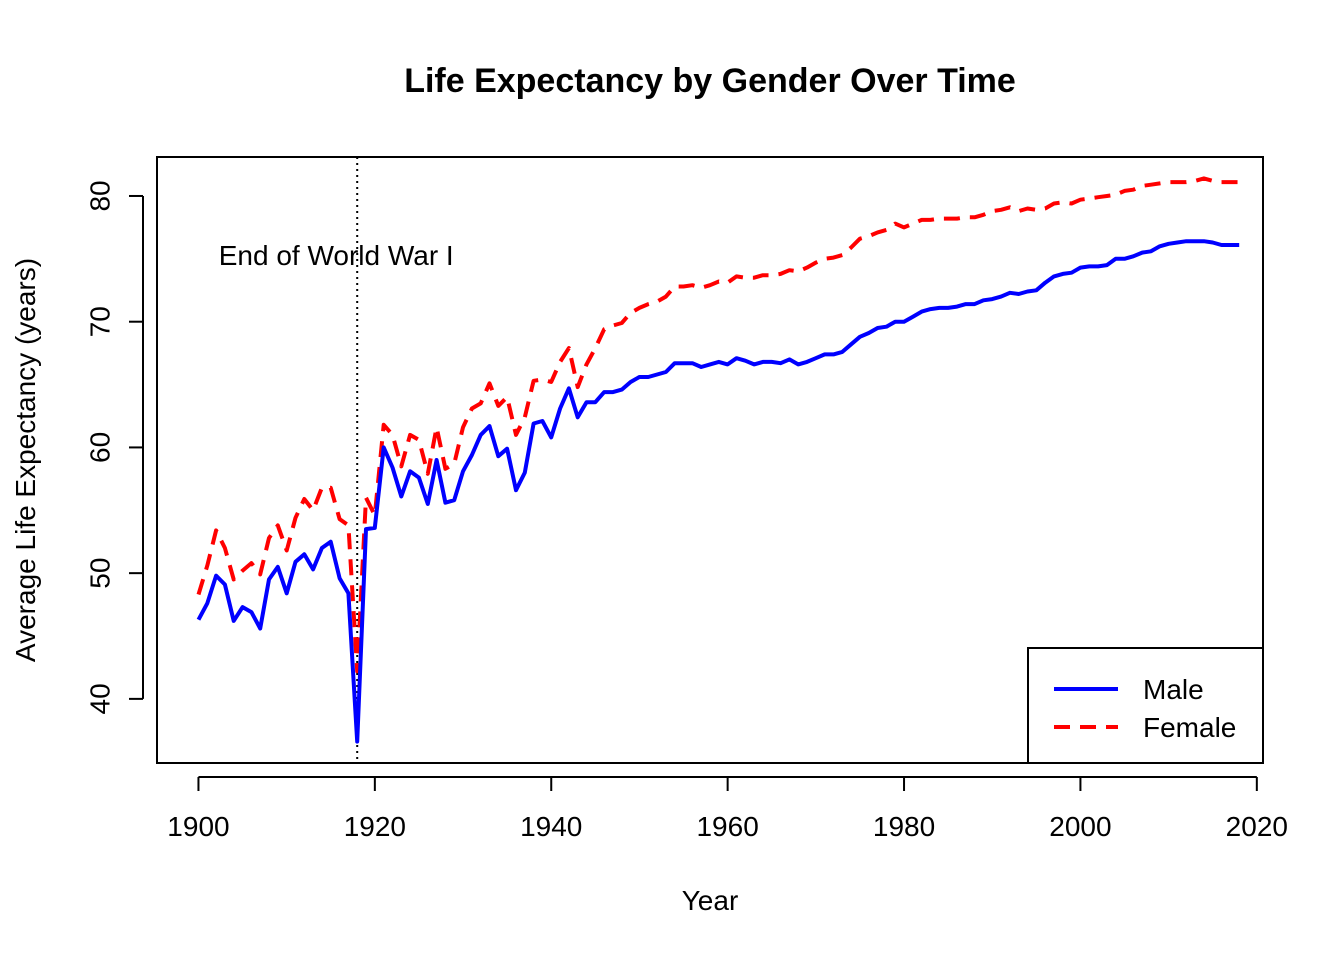 This screenshot has height=960, width=1344. I want to click on x-tick-label: 1900, so click(198, 826).